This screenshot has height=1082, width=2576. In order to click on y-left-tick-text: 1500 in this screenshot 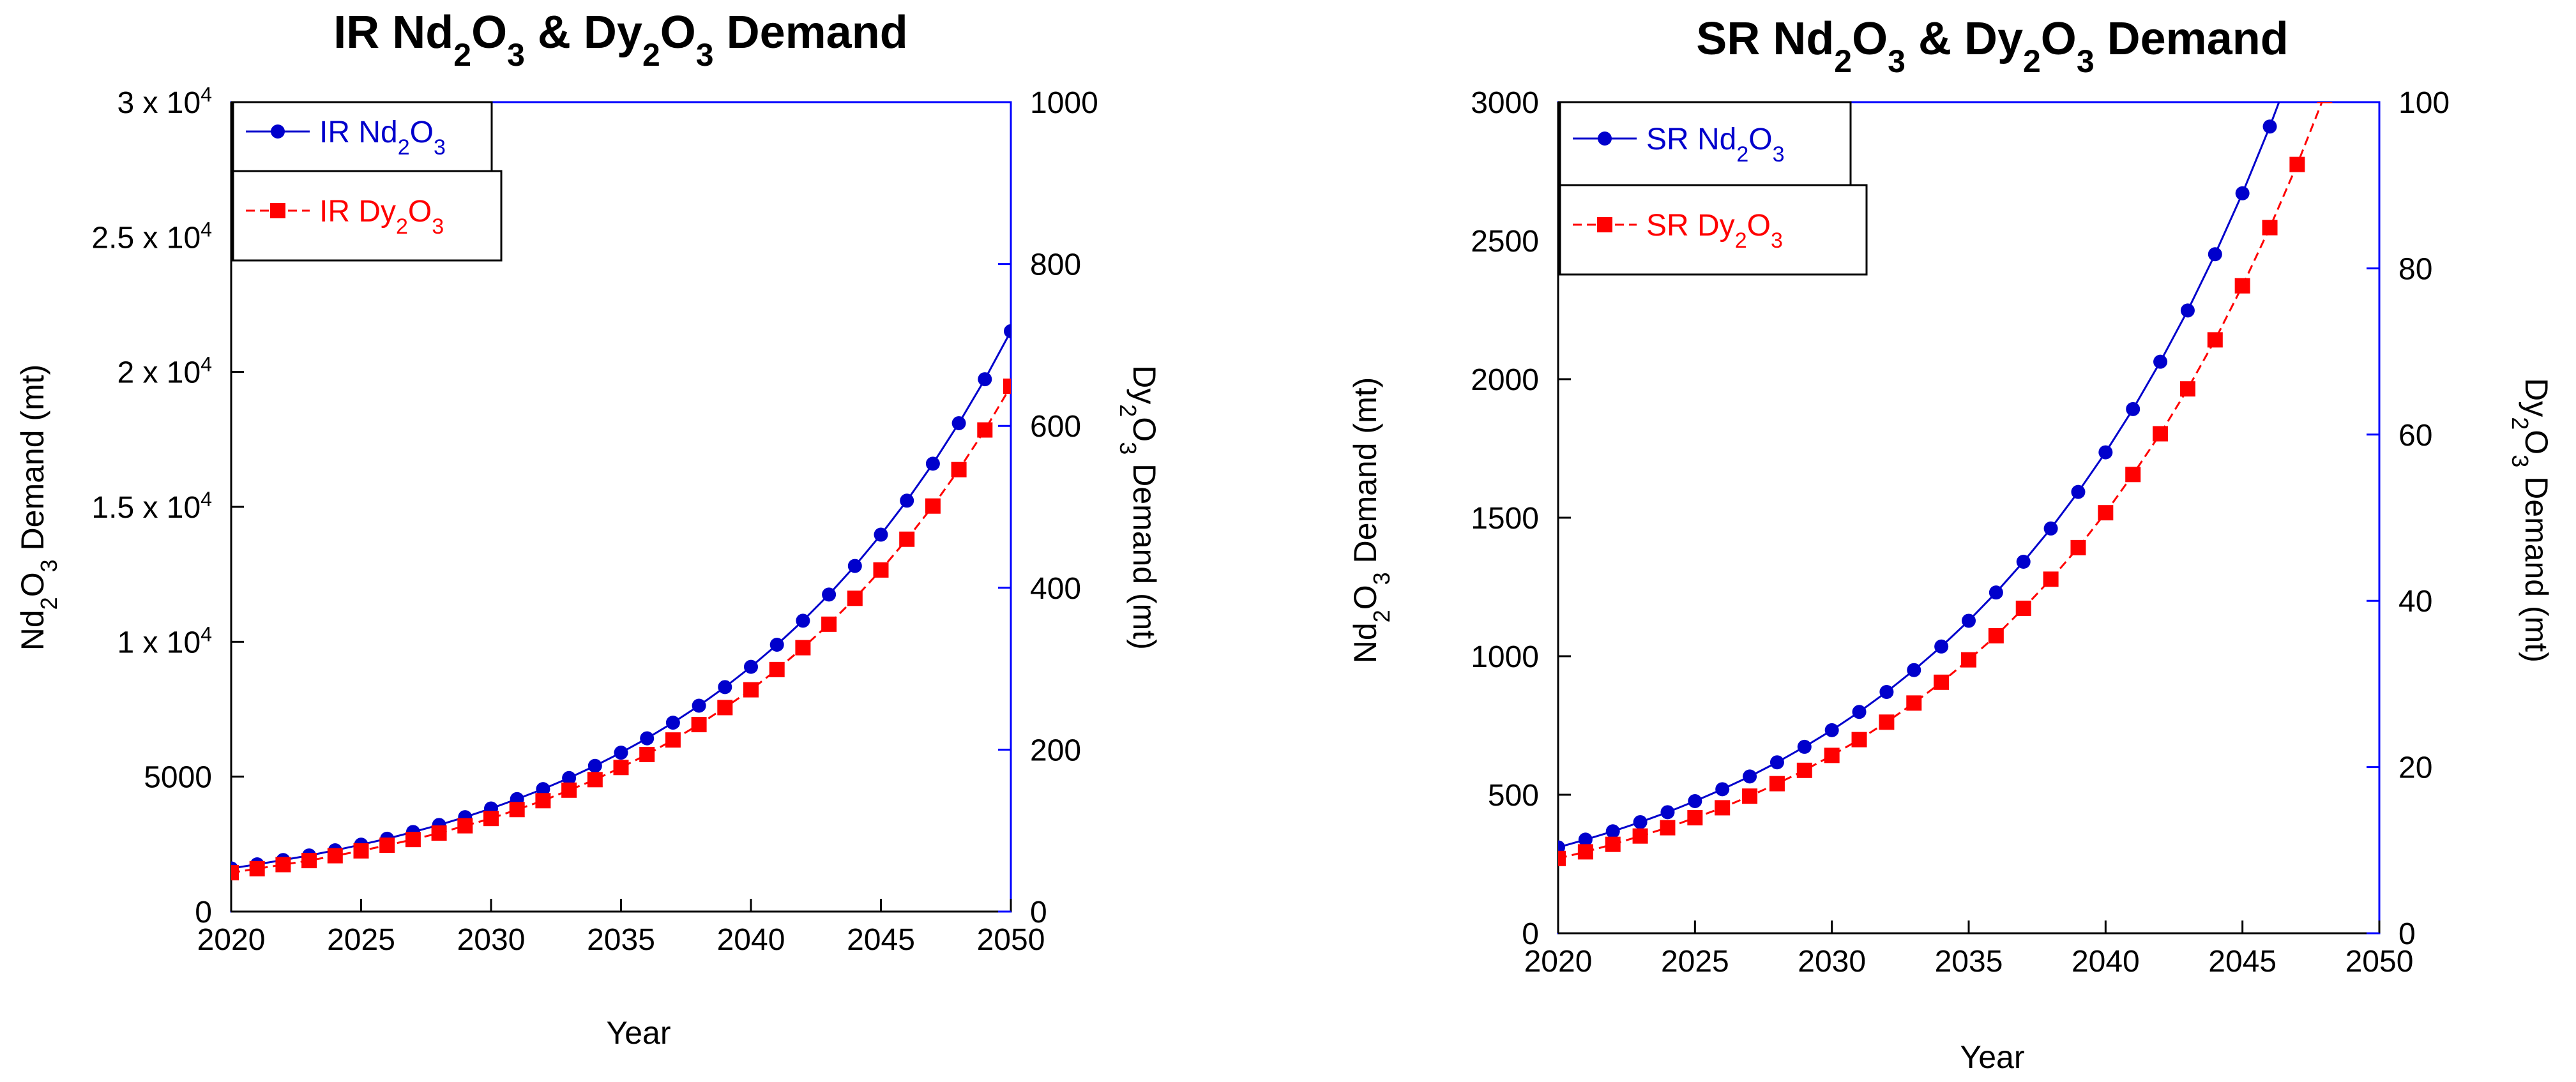, I will do `click(1505, 519)`.